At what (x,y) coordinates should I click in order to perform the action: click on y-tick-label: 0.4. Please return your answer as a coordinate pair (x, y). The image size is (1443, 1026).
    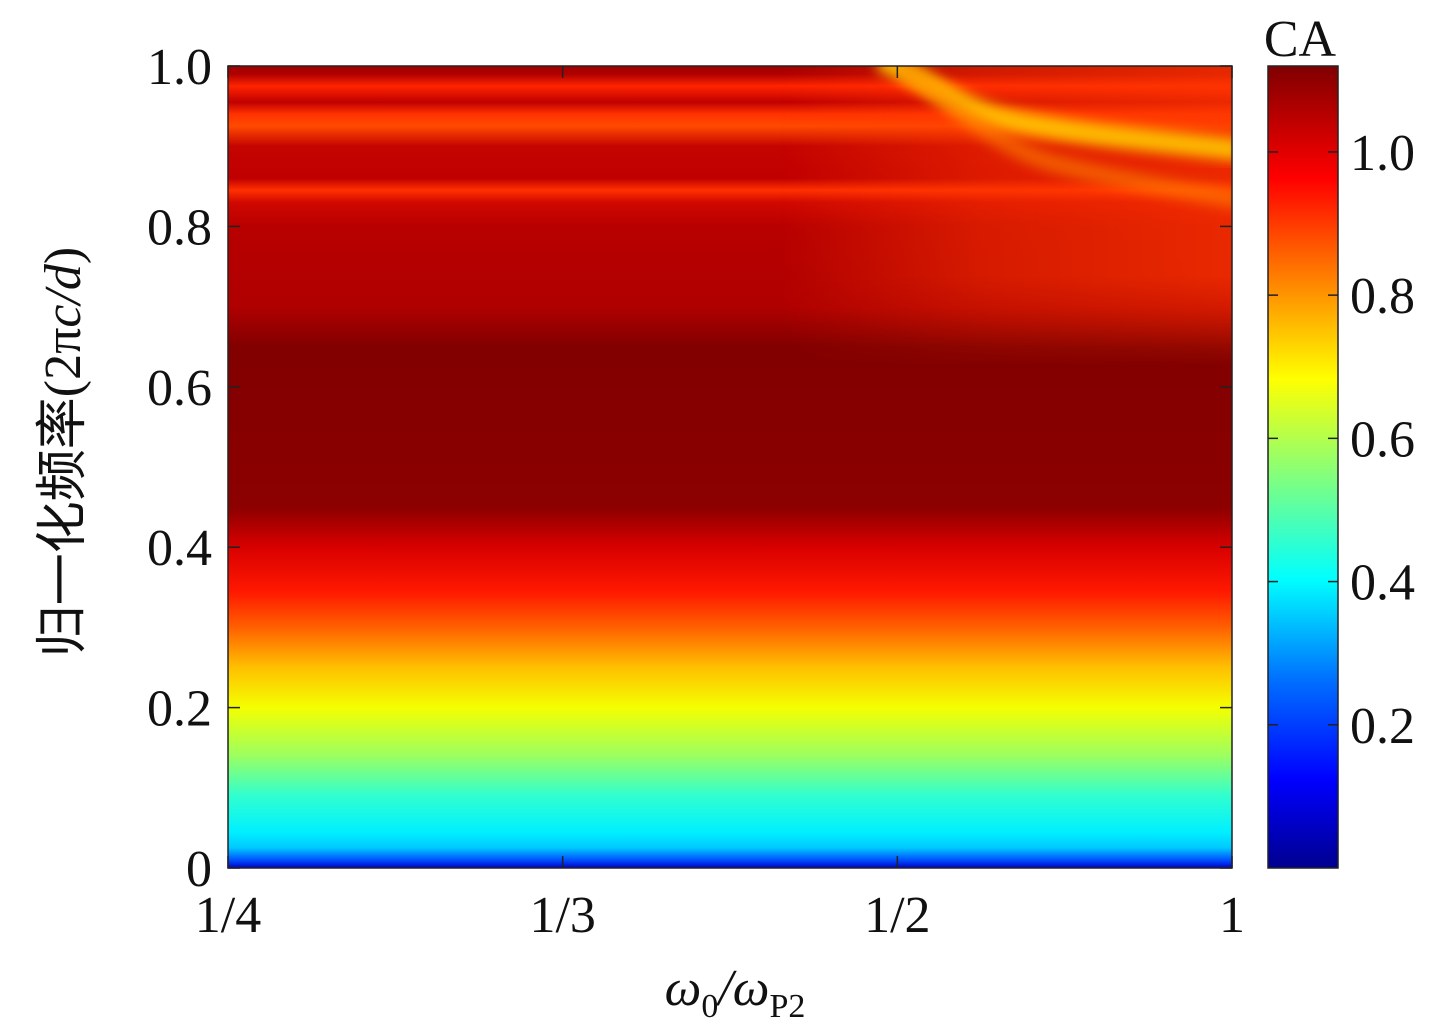
    Looking at the image, I should click on (179, 548).